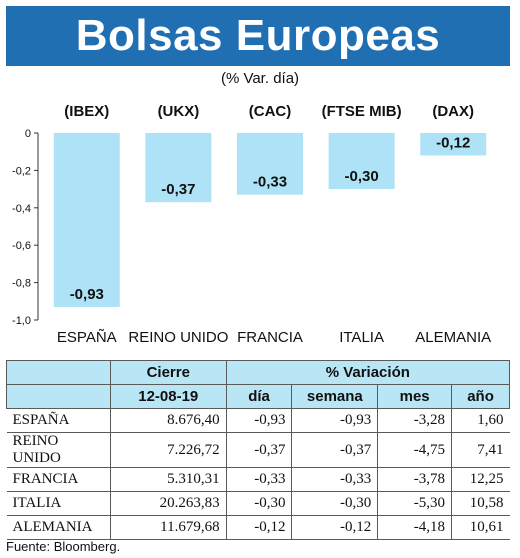 Image resolution: width=520 pixels, height=558 pixels. I want to click on category-label: FRANCIA, so click(270, 337).